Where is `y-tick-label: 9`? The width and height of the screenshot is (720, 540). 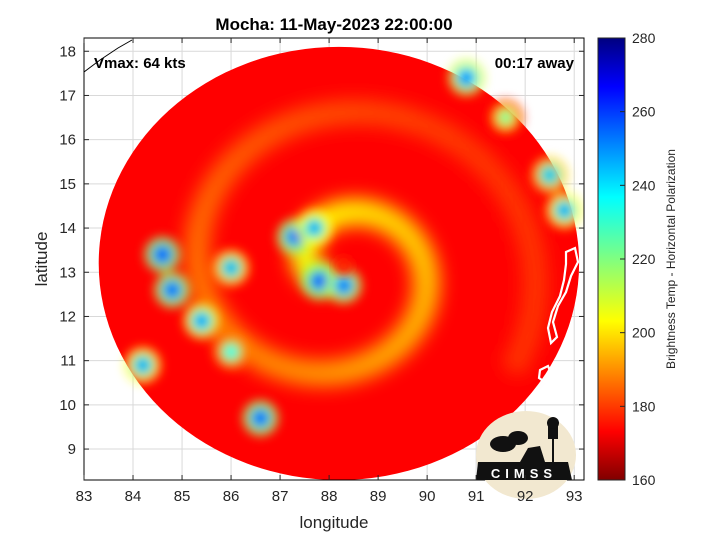
y-tick-label: 9 is located at coordinates (72, 449).